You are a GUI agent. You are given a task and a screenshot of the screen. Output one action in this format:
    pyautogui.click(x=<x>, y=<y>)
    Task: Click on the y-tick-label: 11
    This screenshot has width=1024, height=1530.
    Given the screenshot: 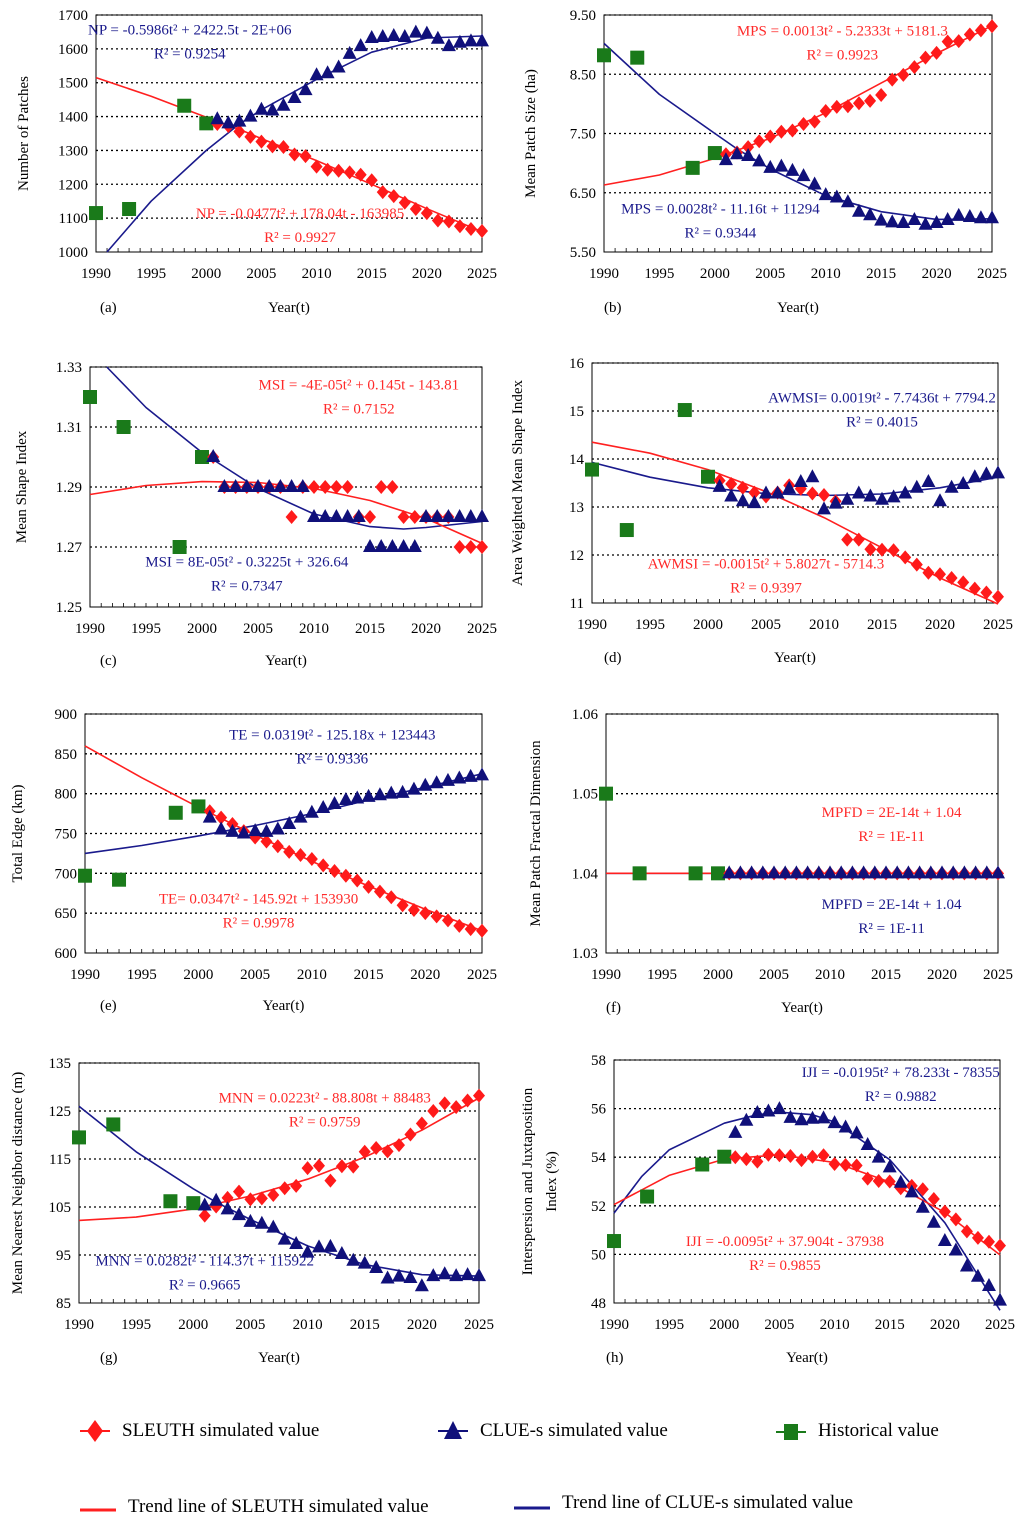 What is the action you would take?
    pyautogui.click(x=577, y=604)
    